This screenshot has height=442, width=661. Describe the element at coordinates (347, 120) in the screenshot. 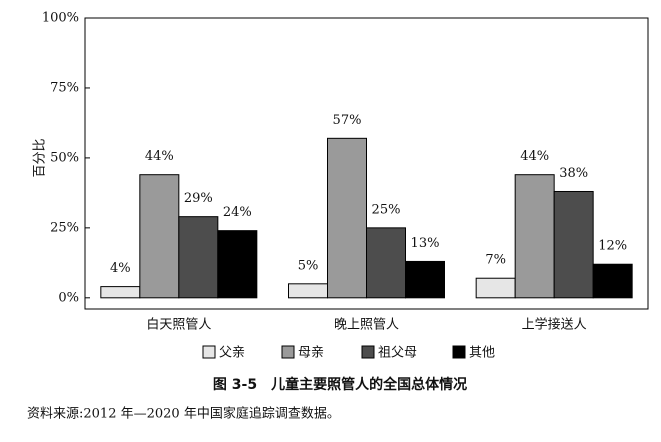

I see `value-label: 57%` at that location.